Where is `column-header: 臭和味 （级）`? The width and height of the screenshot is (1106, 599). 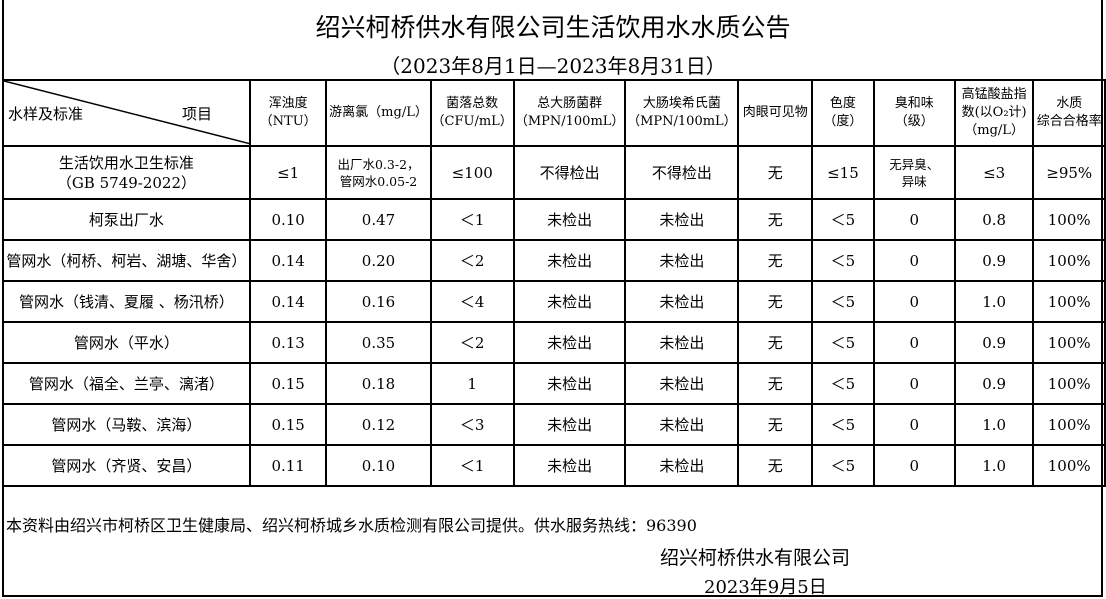
column-header: 臭和味 （级） is located at coordinates (914, 113).